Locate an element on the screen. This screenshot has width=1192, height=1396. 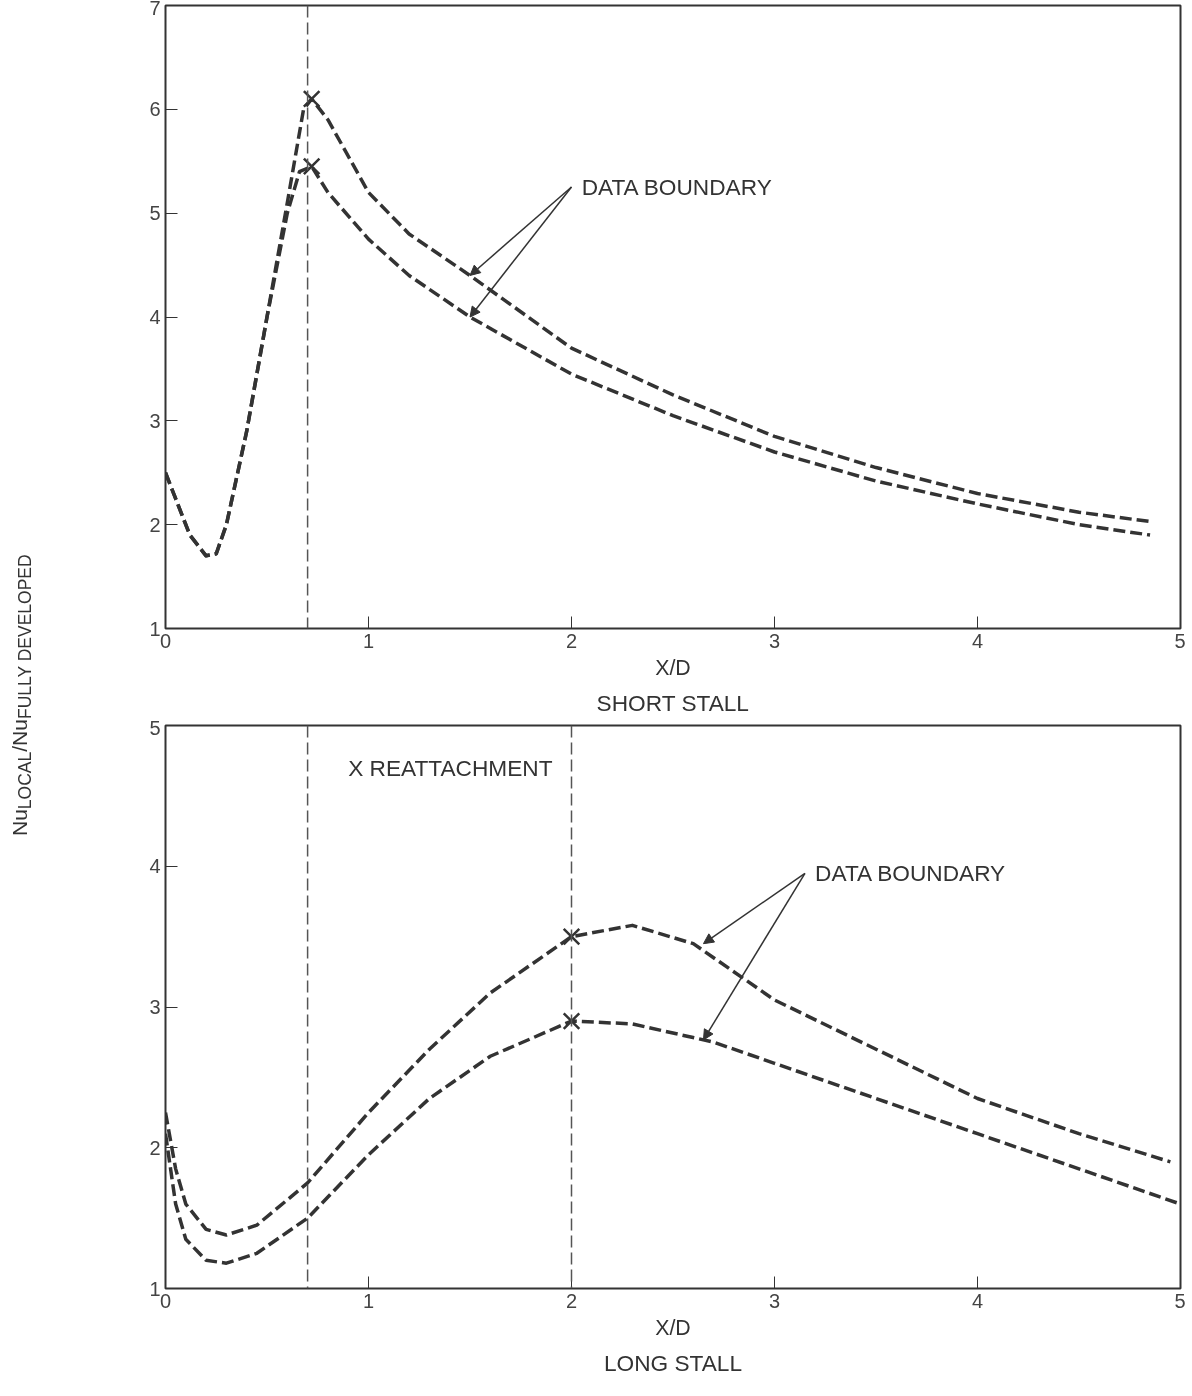
y-tick-label: 6 is located at coordinates (155, 109).